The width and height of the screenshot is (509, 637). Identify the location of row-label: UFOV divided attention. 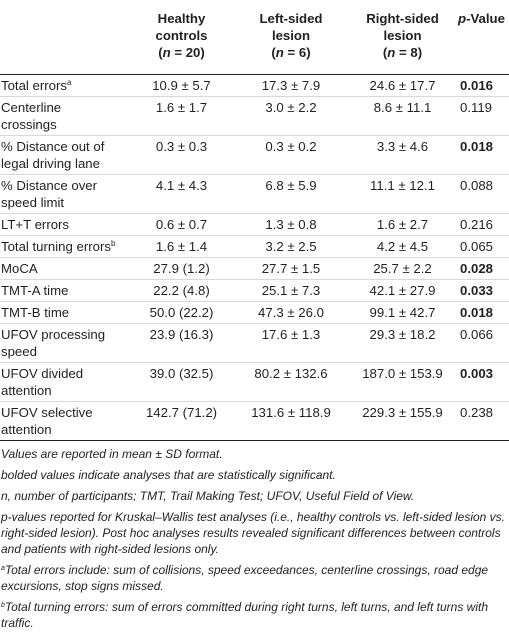
(64, 382).